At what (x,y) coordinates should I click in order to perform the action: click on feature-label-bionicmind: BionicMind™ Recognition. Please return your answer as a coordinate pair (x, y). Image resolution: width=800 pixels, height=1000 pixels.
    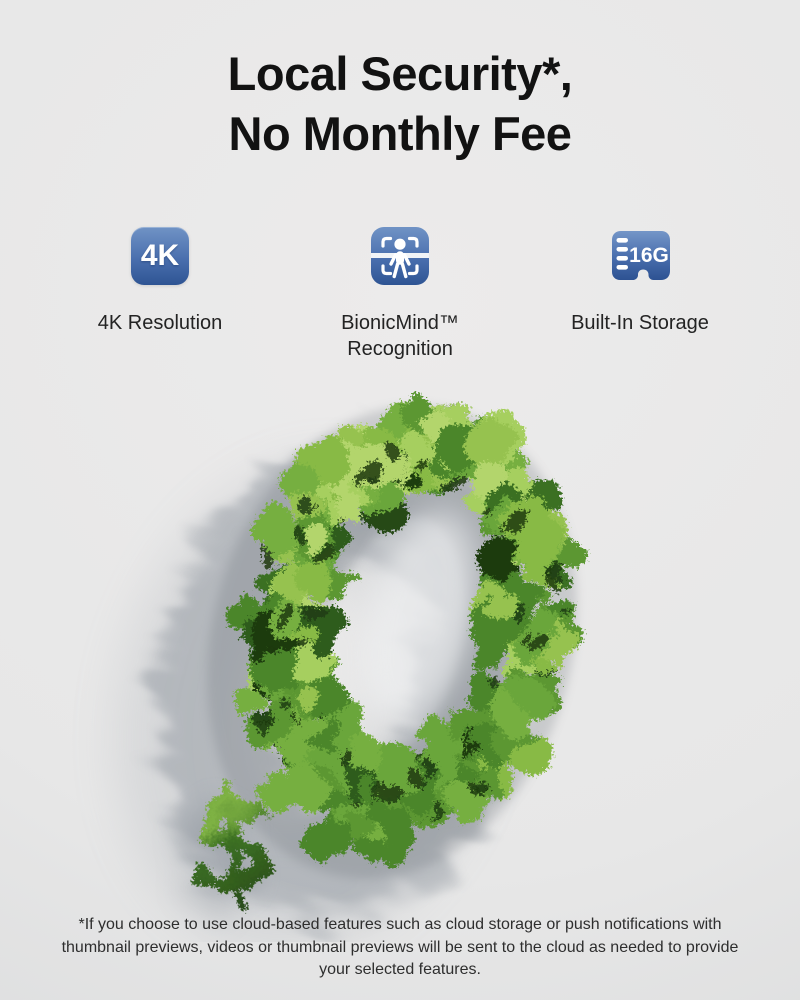
    Looking at the image, I should click on (400, 336).